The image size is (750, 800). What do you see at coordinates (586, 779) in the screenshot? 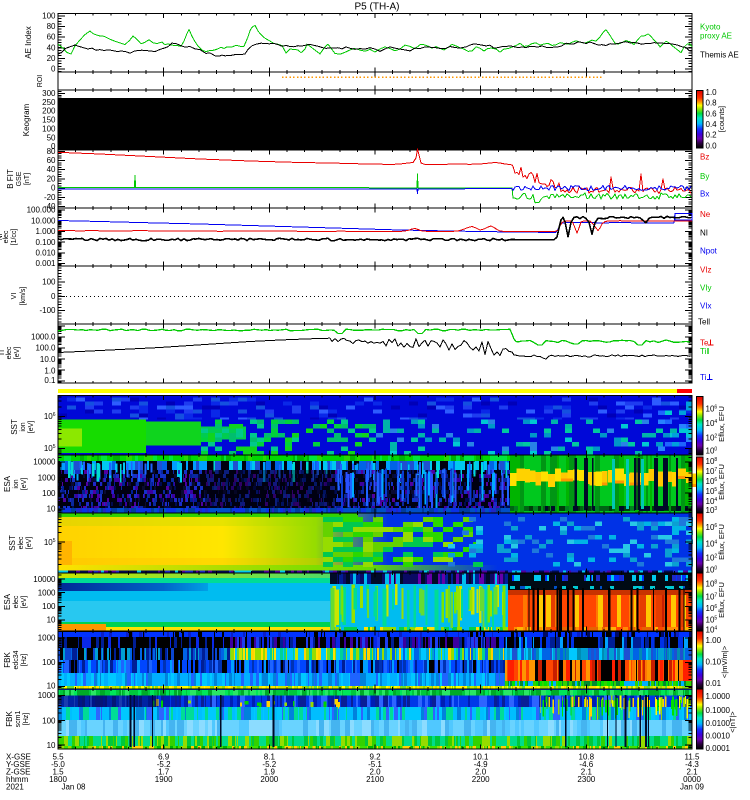
I see `svg-text: 2300` at bounding box center [586, 779].